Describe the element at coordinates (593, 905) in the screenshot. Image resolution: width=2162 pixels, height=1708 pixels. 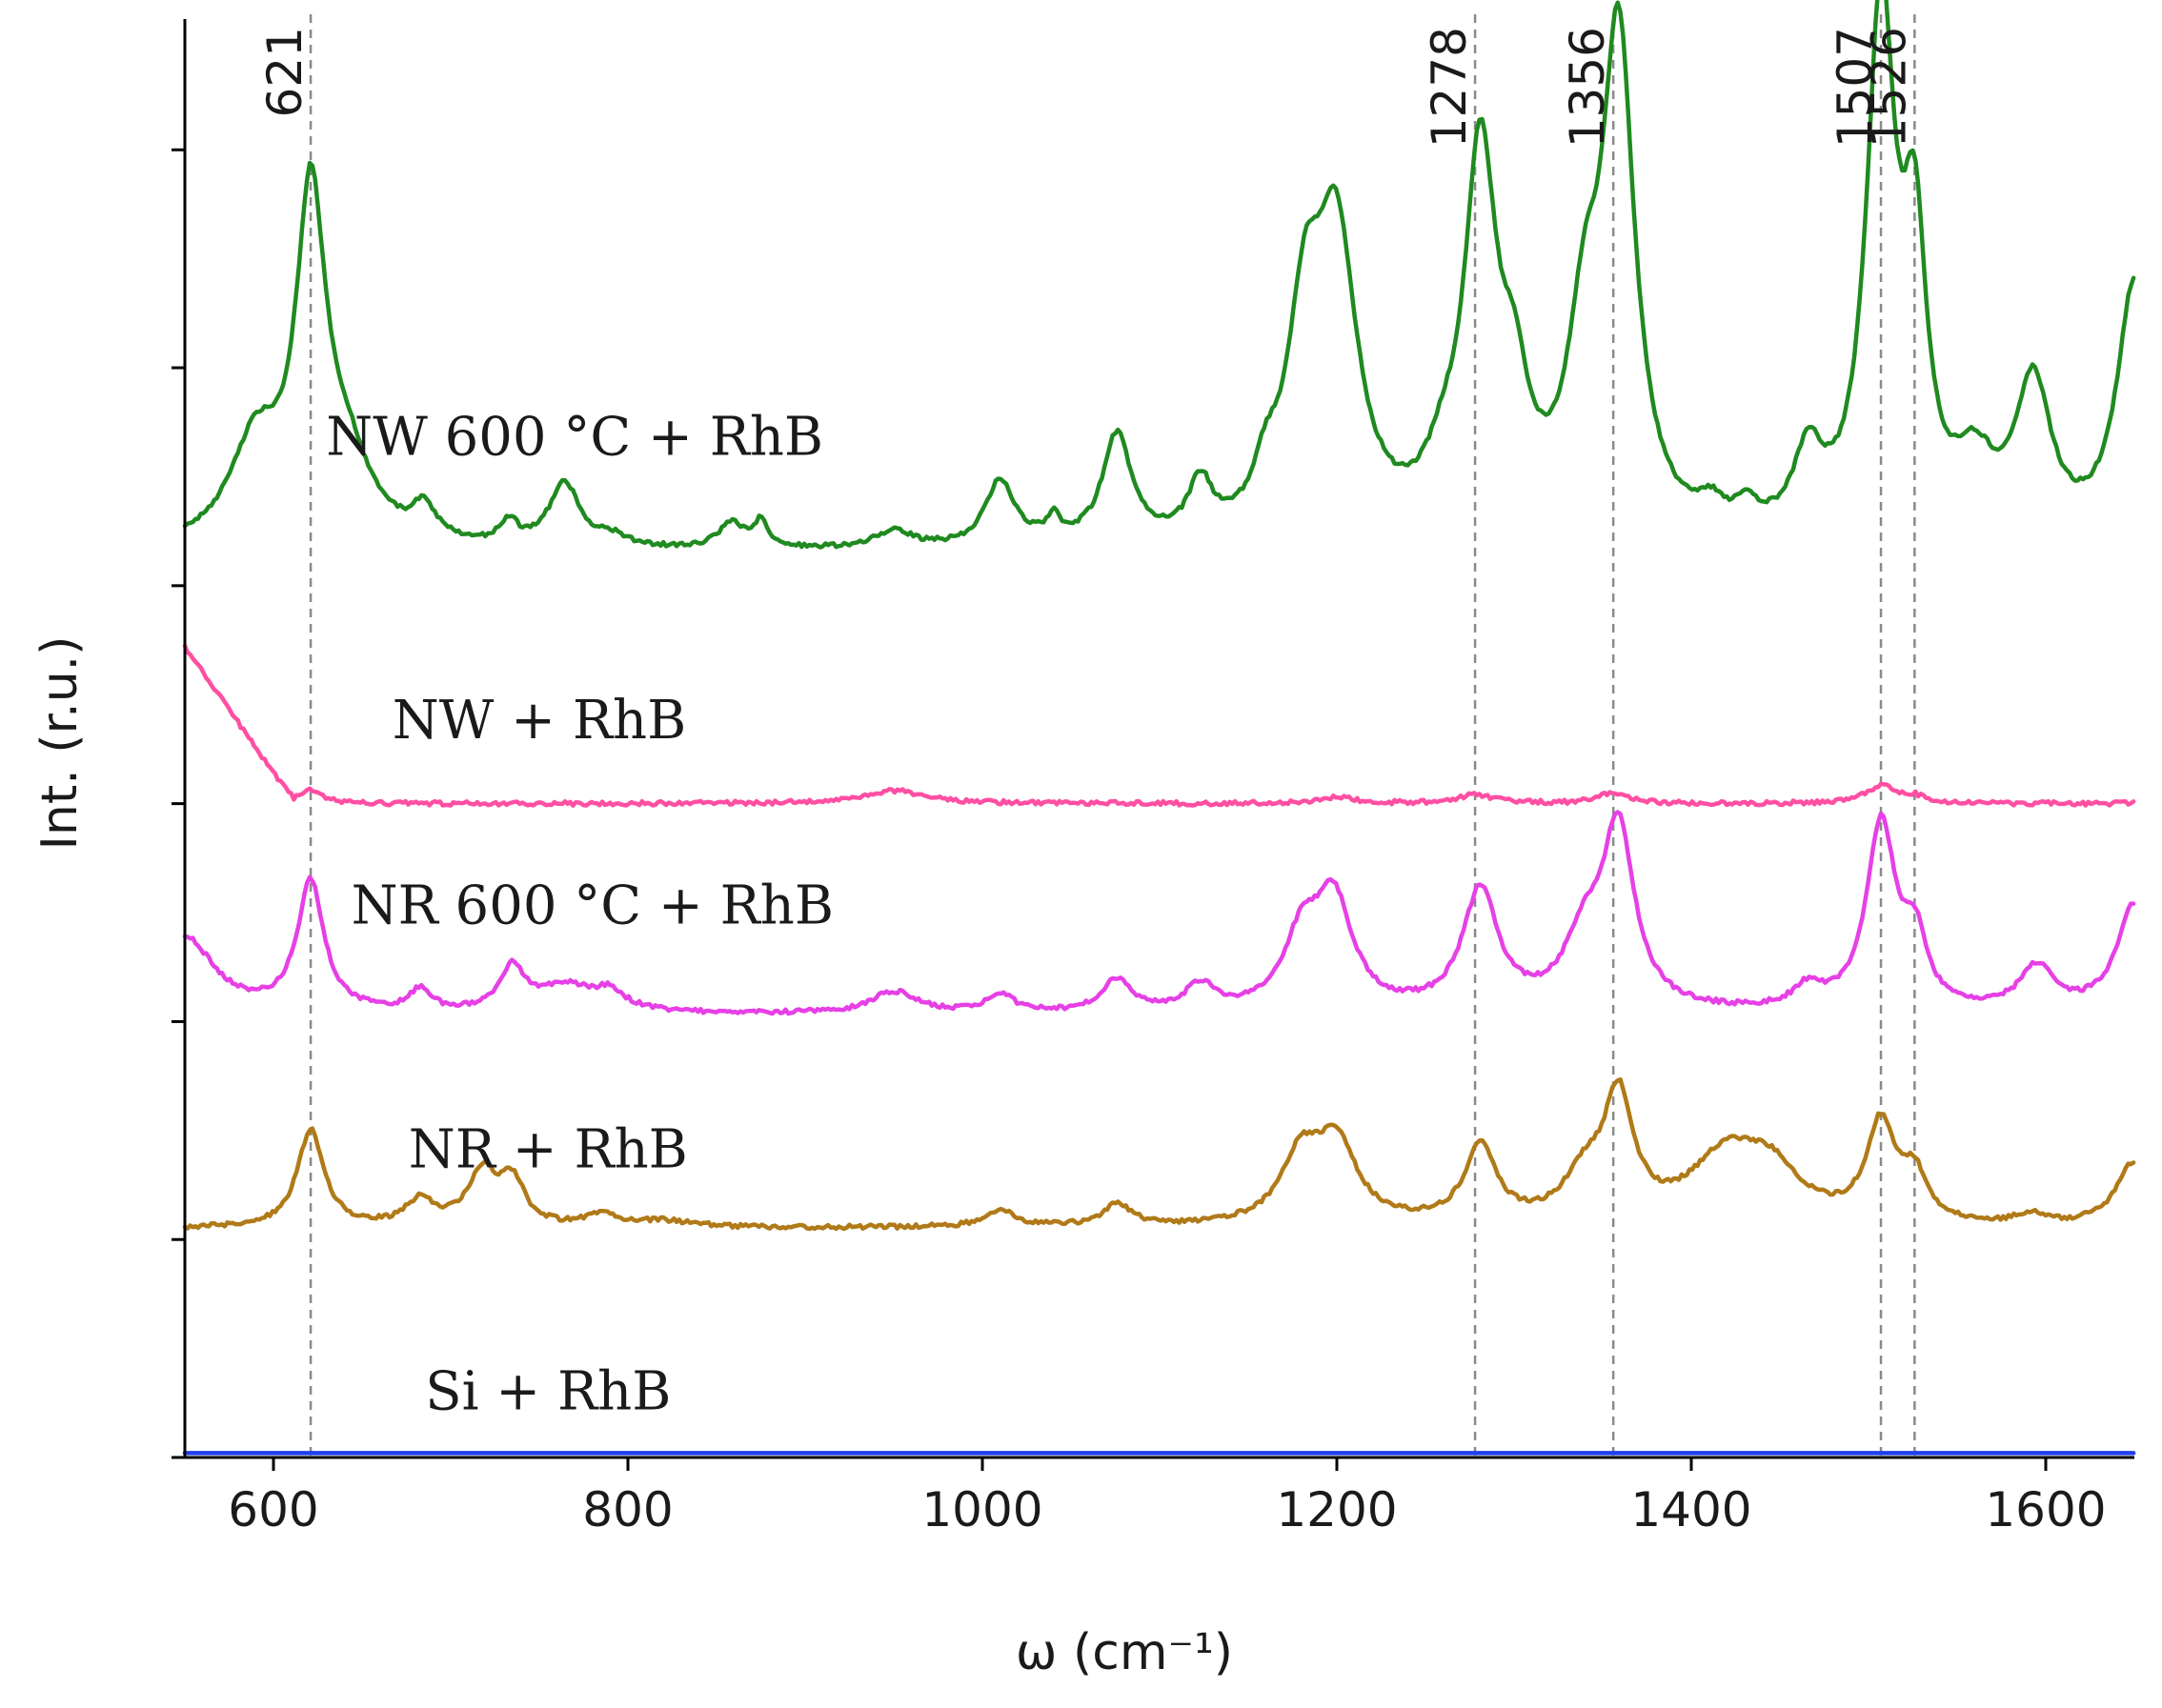
I see `series-label-nr-600-c-rhb: NR 600 °C + RhB` at that location.